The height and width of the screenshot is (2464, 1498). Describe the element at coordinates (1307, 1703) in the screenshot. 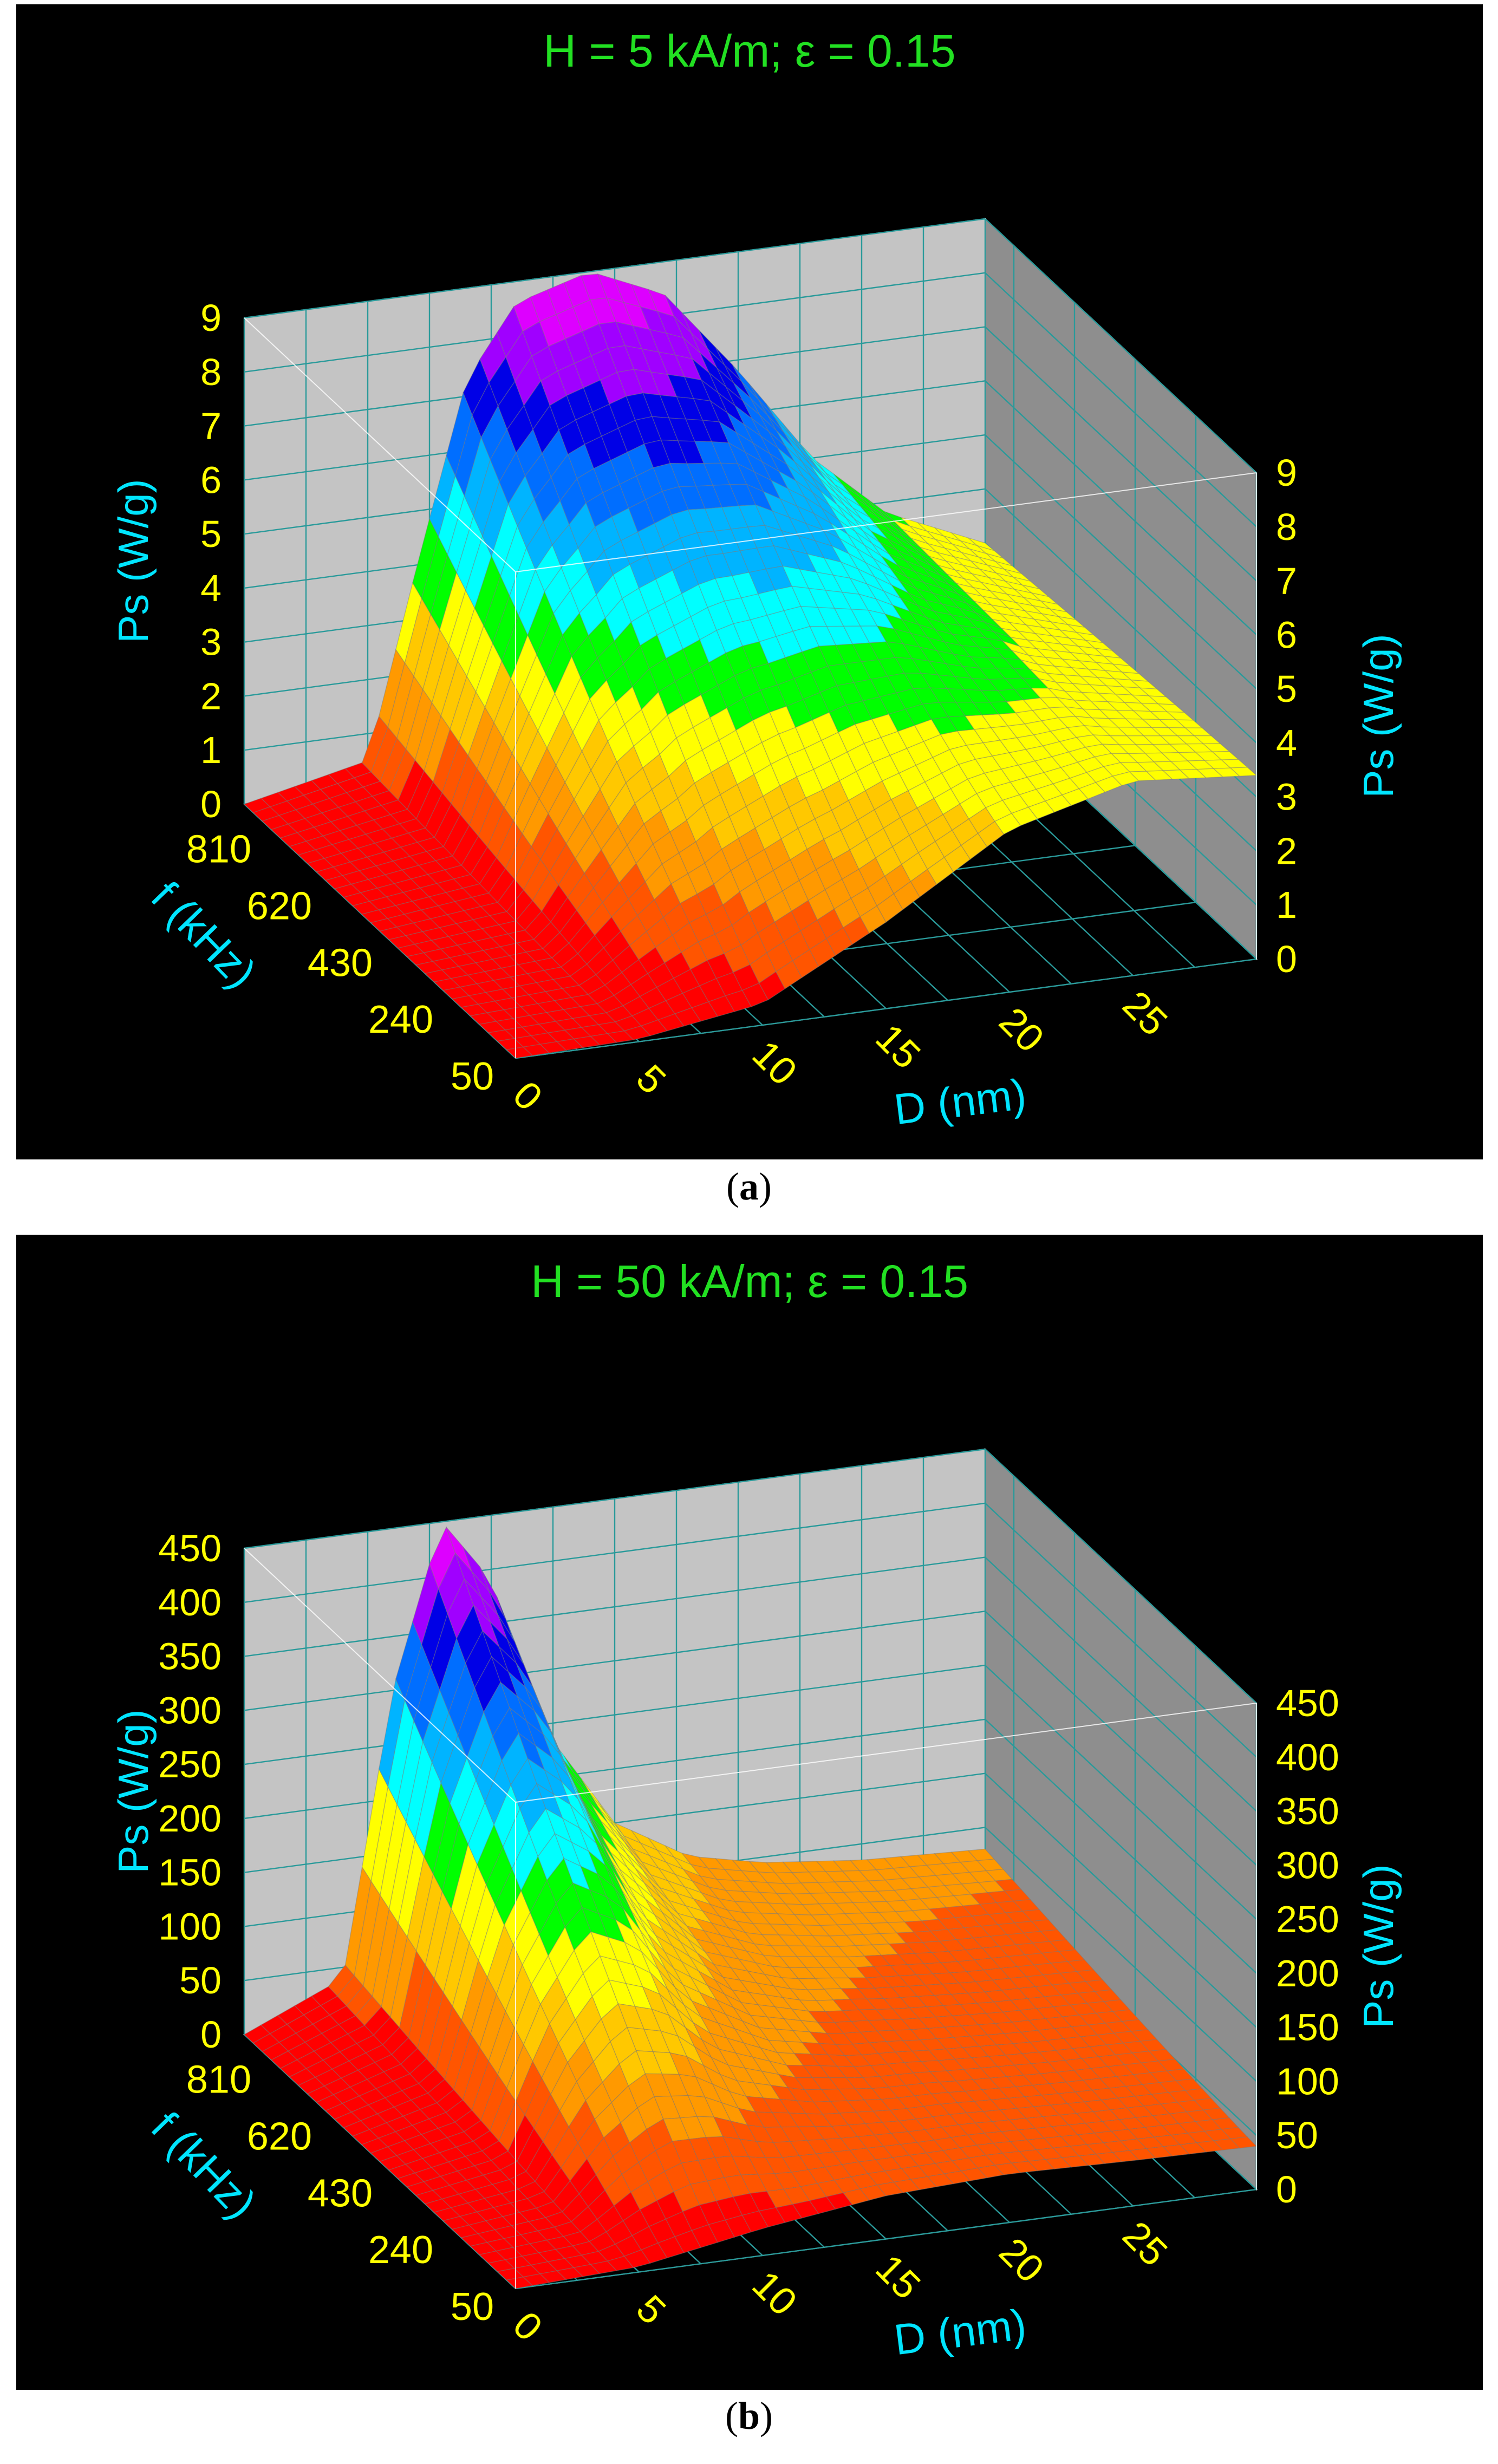

I see `z-tick-label-right-b: 450` at that location.